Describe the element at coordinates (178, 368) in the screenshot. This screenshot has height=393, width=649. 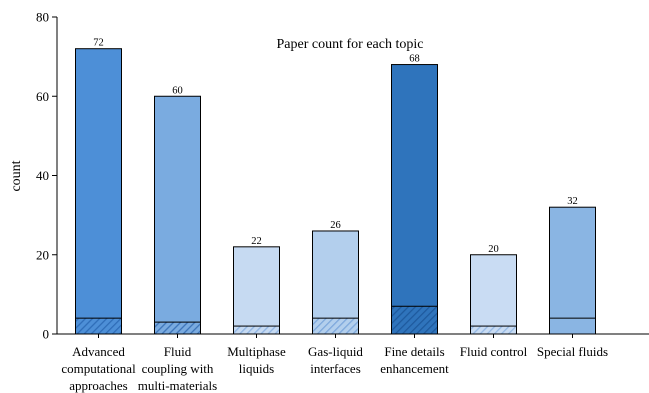
I see `x-tick-label: coupling with` at that location.